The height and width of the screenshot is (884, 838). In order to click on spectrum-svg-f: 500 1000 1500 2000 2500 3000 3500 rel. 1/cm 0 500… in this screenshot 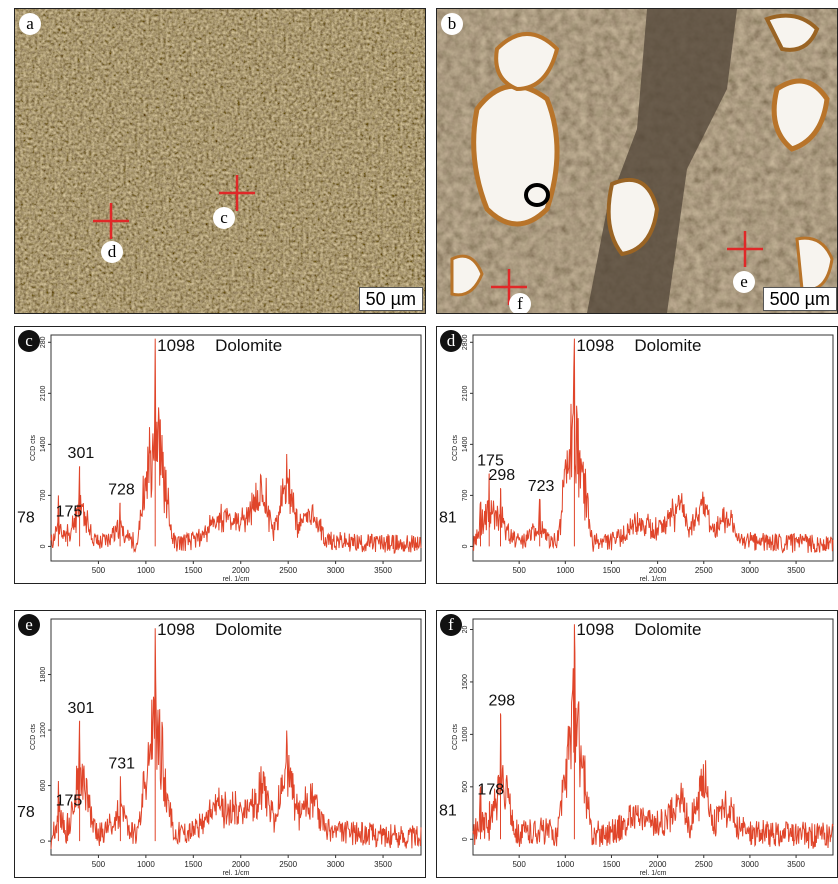, I will do `click(636, 747)`.